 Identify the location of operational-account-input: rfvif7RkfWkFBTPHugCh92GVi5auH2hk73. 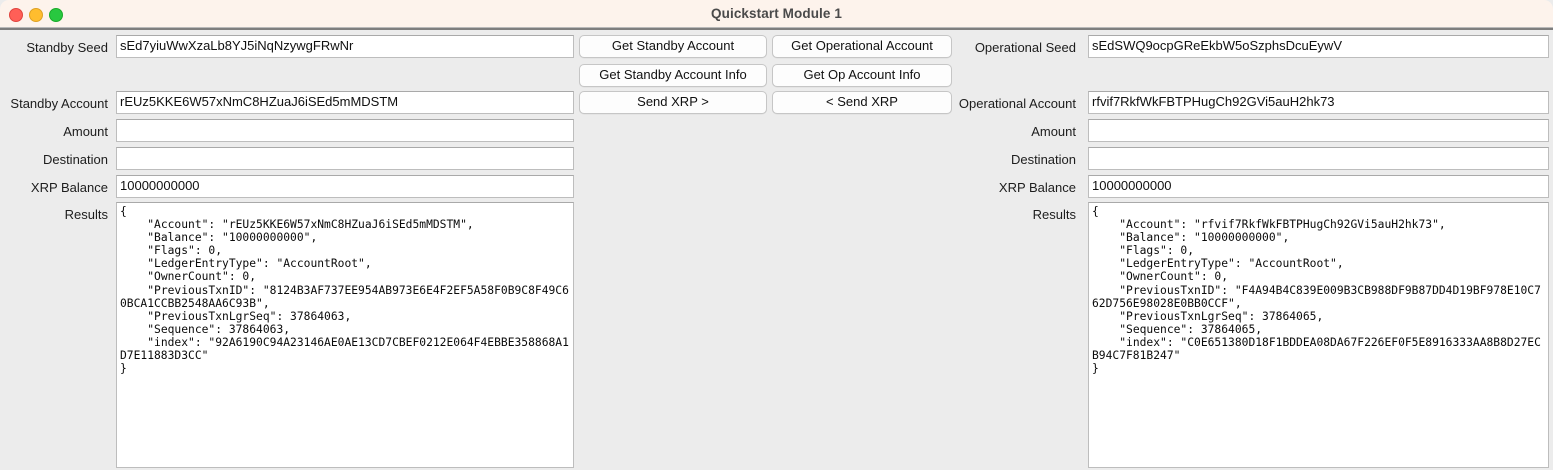
(1318, 102).